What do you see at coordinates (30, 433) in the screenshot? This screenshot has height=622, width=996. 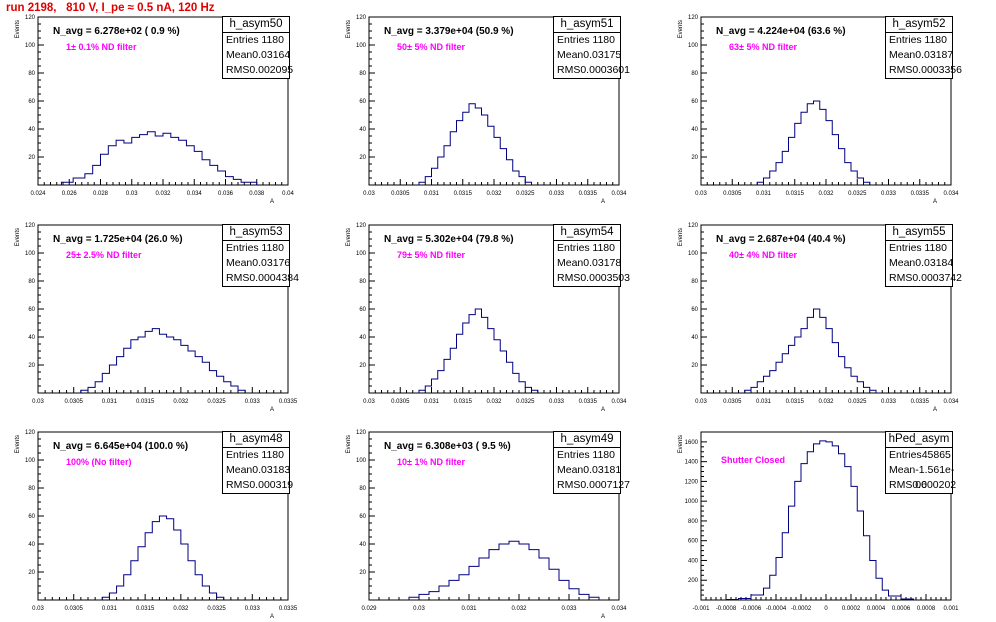 I see `y-tick-label: 120` at bounding box center [30, 433].